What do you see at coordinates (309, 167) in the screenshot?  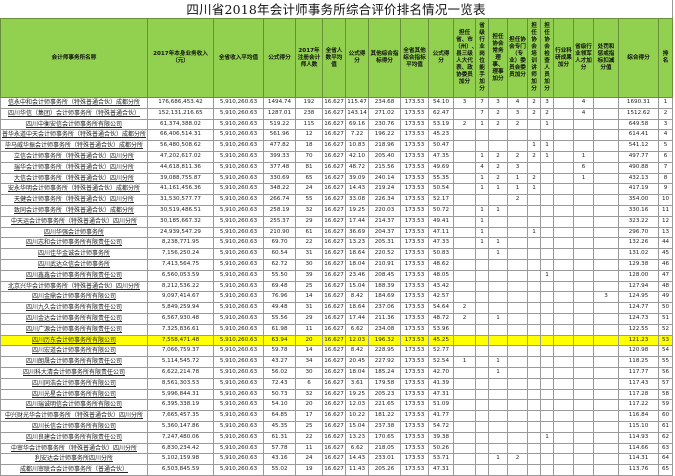 I see `table-cell: 81` at bounding box center [309, 167].